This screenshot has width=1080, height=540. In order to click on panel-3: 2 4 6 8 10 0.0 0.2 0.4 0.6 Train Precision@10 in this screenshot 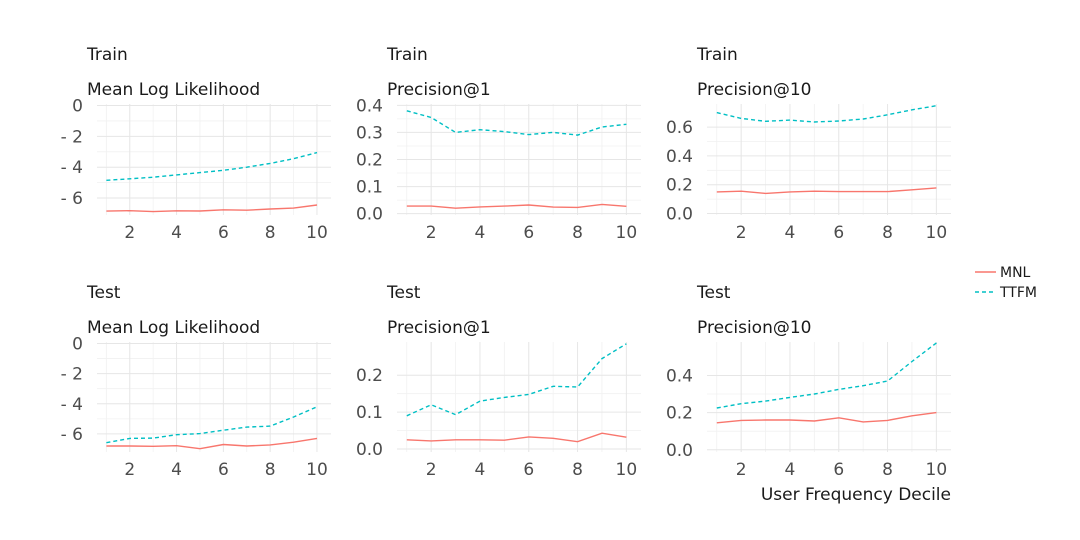, I will do `click(808, 144)`.